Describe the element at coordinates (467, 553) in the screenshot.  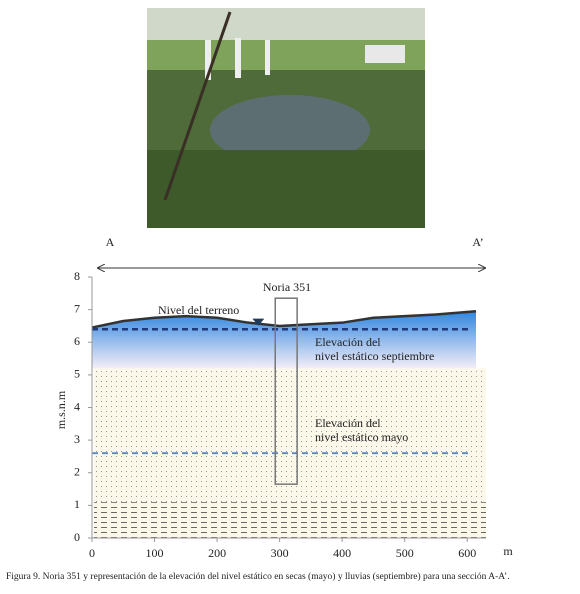
I see `x-tick-label: 600` at that location.